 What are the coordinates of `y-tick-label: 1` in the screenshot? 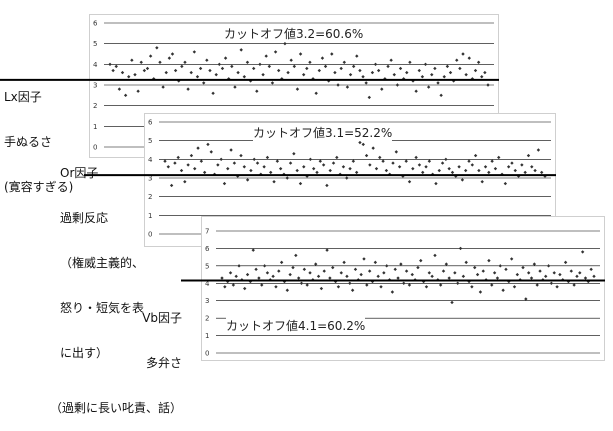 It's located at (150, 216).